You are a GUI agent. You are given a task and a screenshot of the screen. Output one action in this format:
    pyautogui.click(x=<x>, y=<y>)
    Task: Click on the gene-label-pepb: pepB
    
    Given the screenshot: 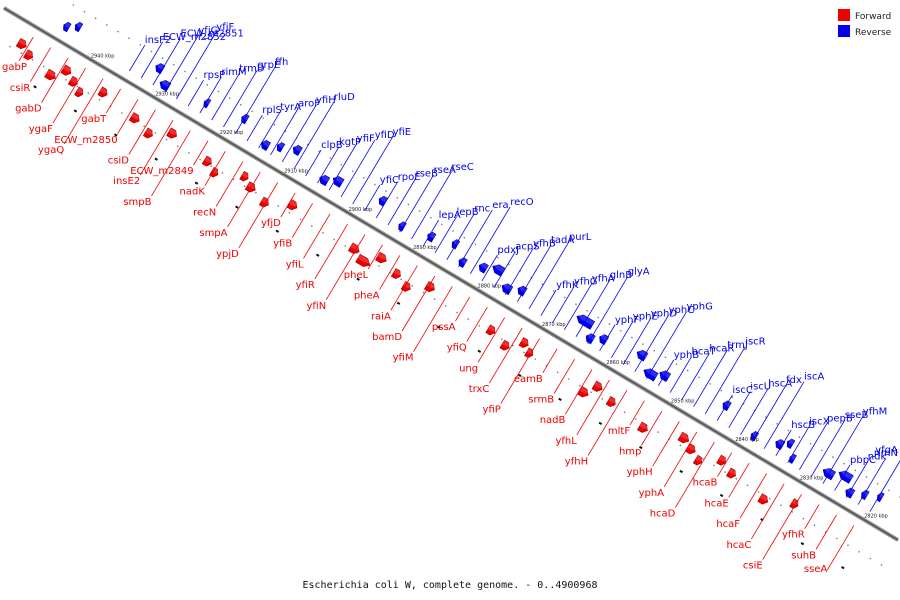 What is the action you would take?
    pyautogui.click(x=840, y=418)
    